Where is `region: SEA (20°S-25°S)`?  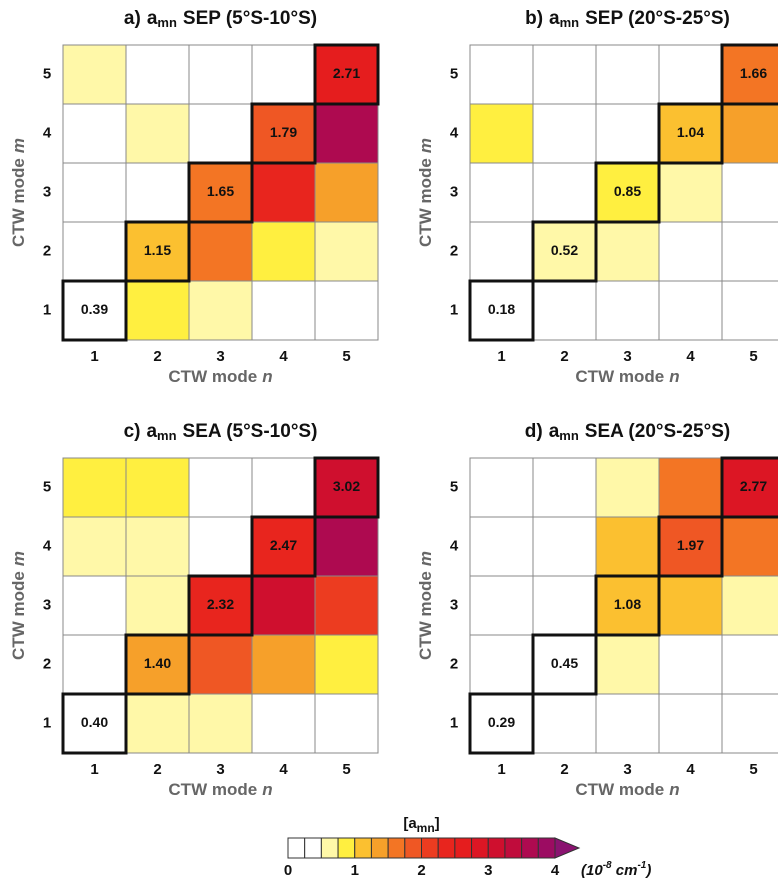 region: SEA (20°S-25°S) is located at coordinates (657, 431).